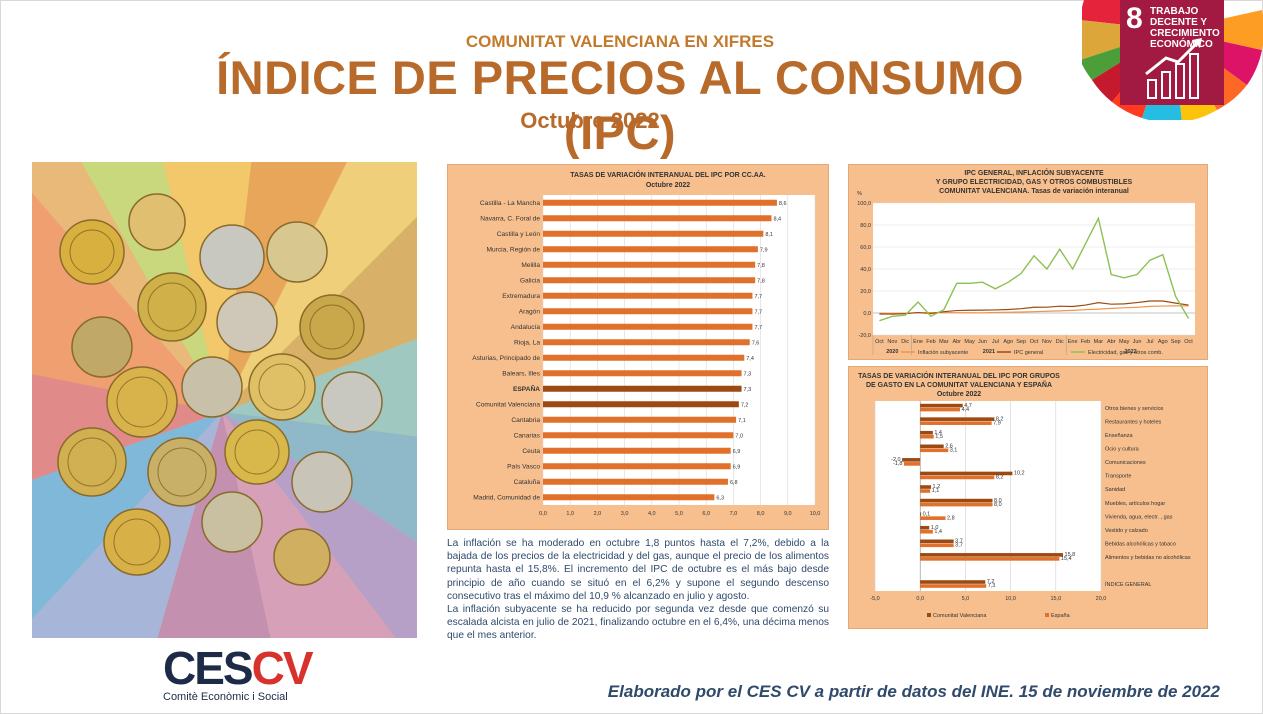 Image resolution: width=1263 pixels, height=714 pixels. I want to click on chart-groups-value-label: 10,2, so click(1019, 474).